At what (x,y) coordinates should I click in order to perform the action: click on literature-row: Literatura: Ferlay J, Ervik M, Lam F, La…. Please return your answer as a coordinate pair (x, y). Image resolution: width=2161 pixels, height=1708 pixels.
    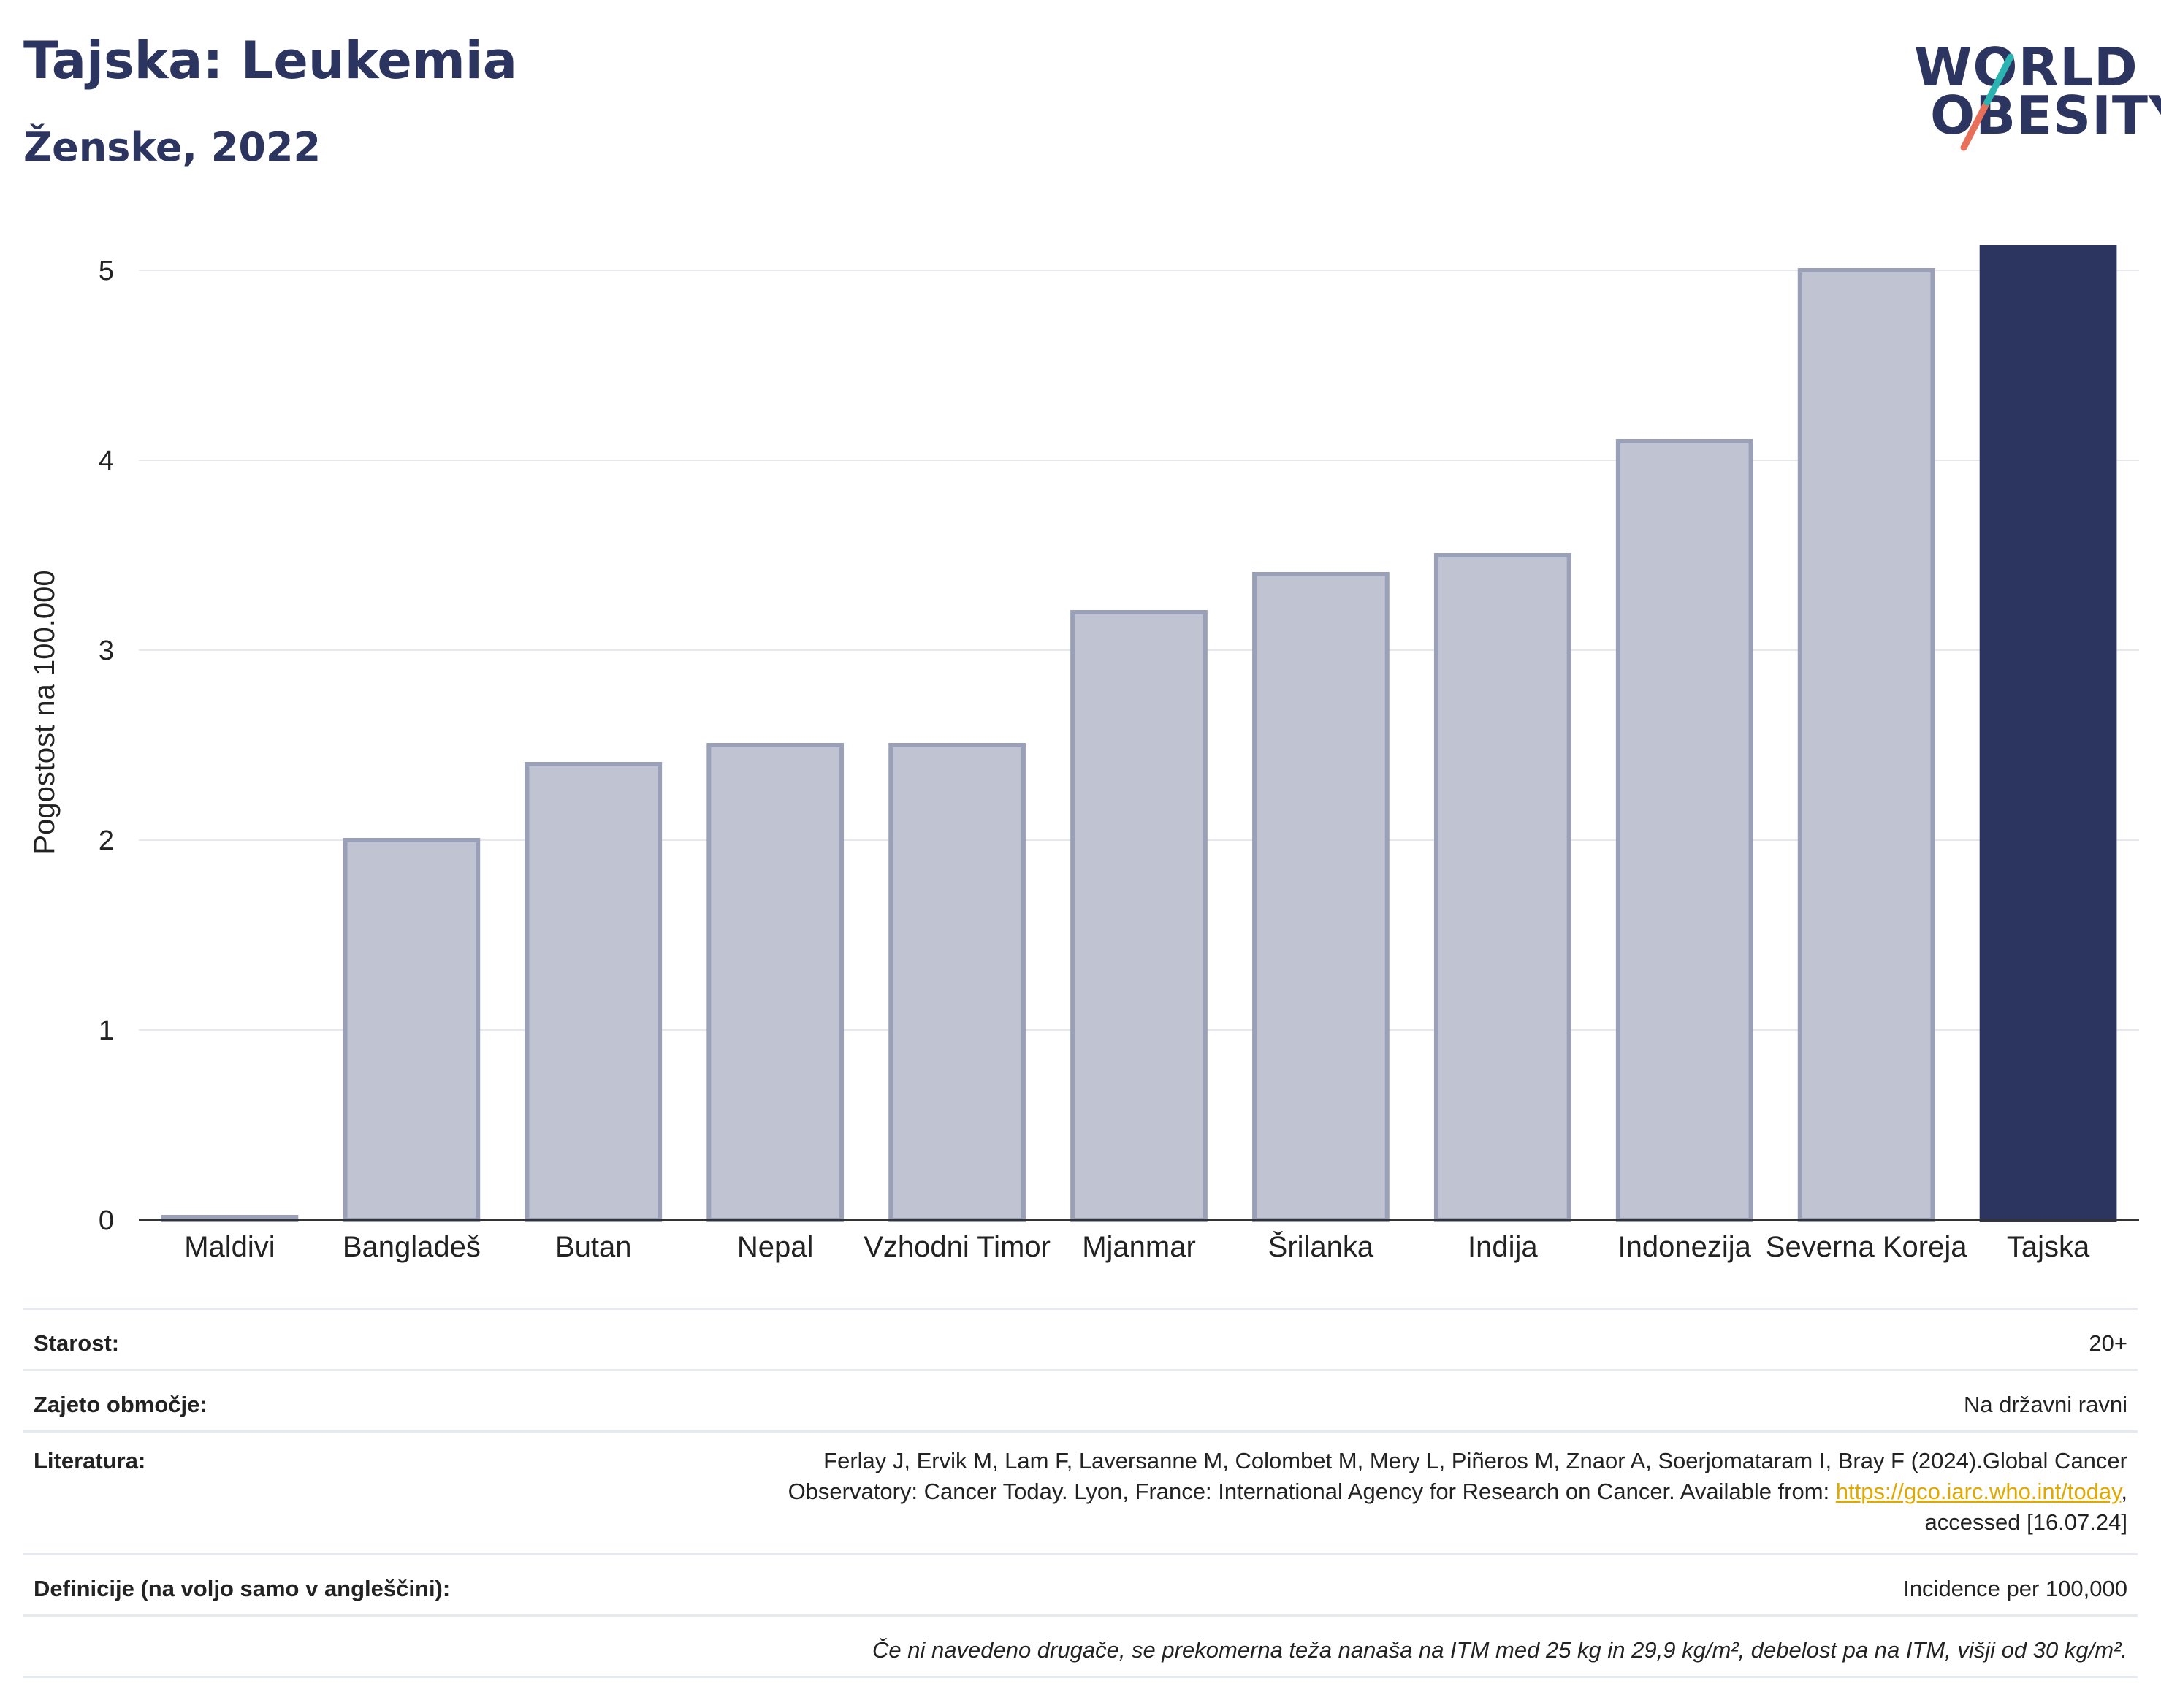
    Looking at the image, I should click on (1080, 1491).